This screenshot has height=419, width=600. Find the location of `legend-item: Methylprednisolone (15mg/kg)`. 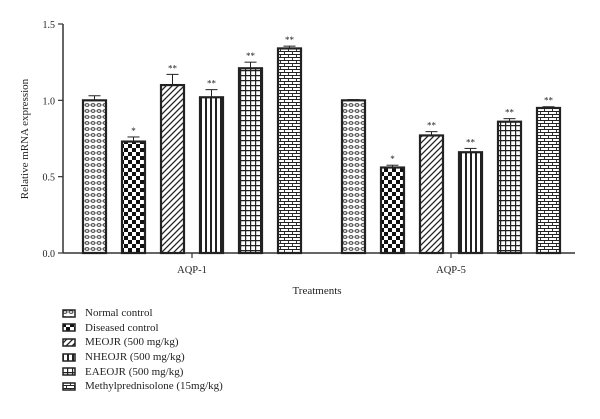

legend-item: Methylprednisolone (15mg/kg) is located at coordinates (142, 386).